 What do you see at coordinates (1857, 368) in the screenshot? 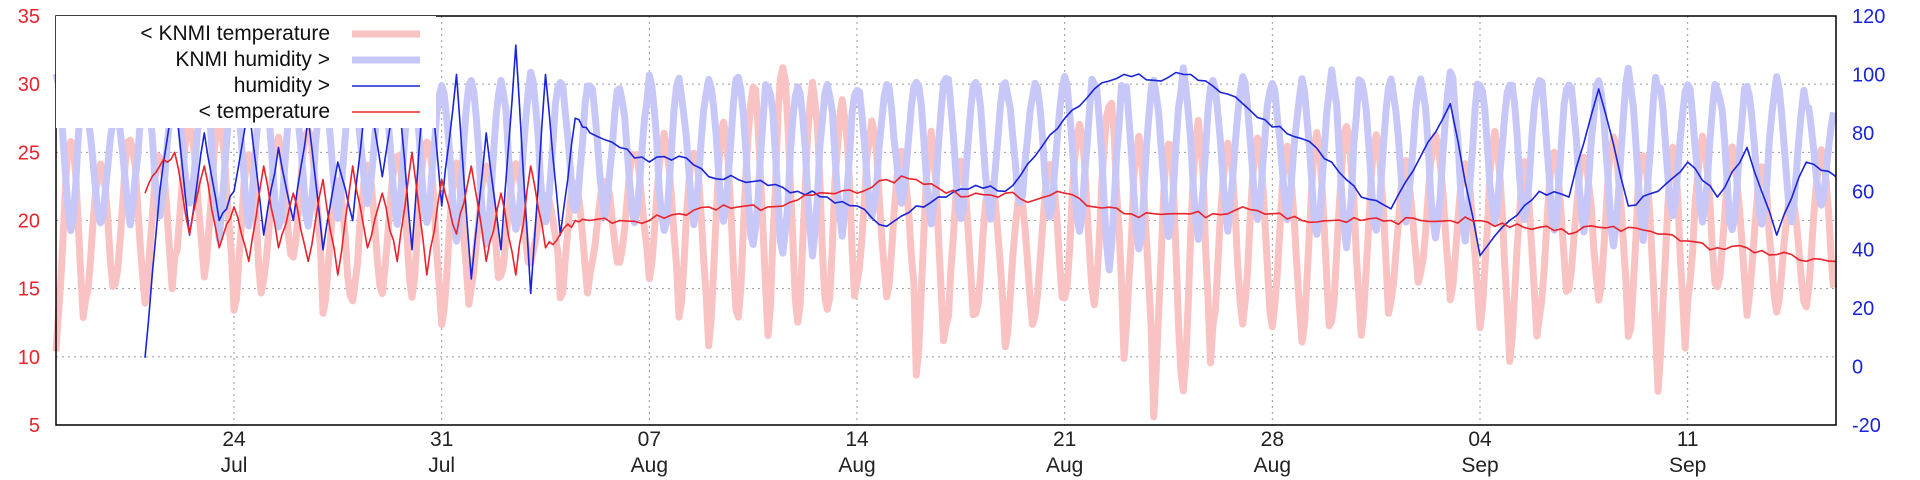
I see `y-right-tick-label: 0` at bounding box center [1857, 368].